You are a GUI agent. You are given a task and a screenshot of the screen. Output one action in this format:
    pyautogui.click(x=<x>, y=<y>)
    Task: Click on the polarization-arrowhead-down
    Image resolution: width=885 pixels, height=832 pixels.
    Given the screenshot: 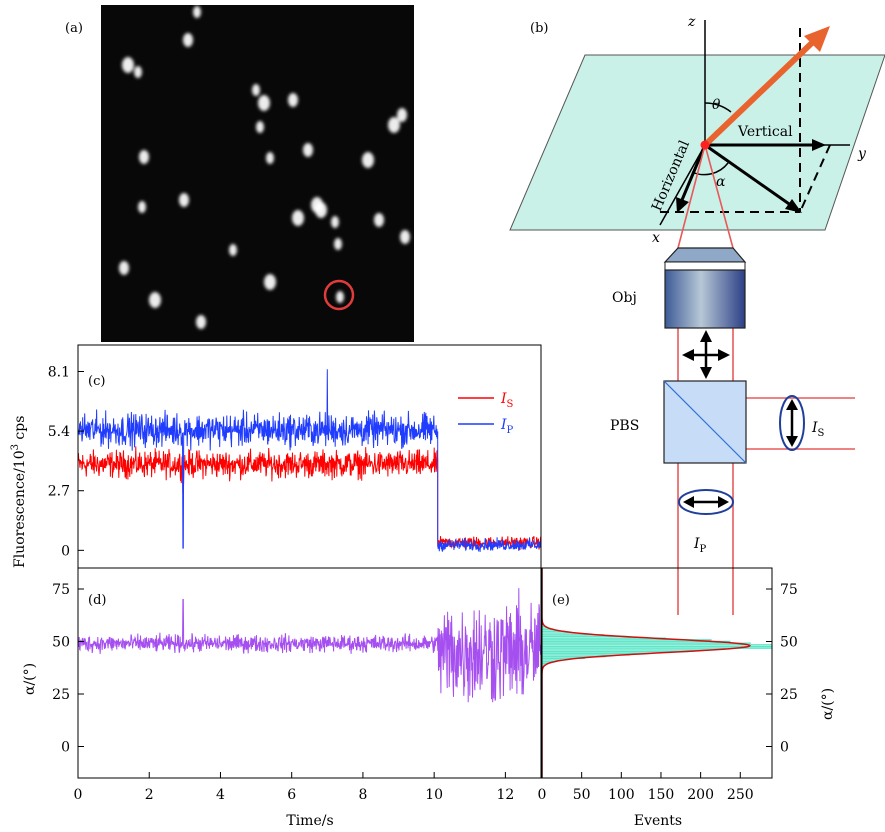 What is the action you would take?
    pyautogui.click(x=706, y=373)
    